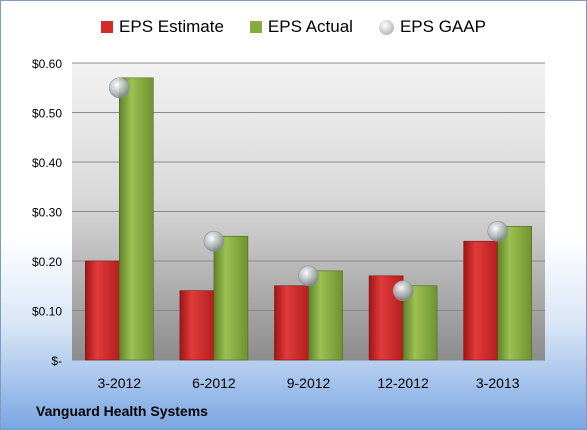  Describe the element at coordinates (214, 383) in the screenshot. I see `x-tick-label: 6-2012` at that location.